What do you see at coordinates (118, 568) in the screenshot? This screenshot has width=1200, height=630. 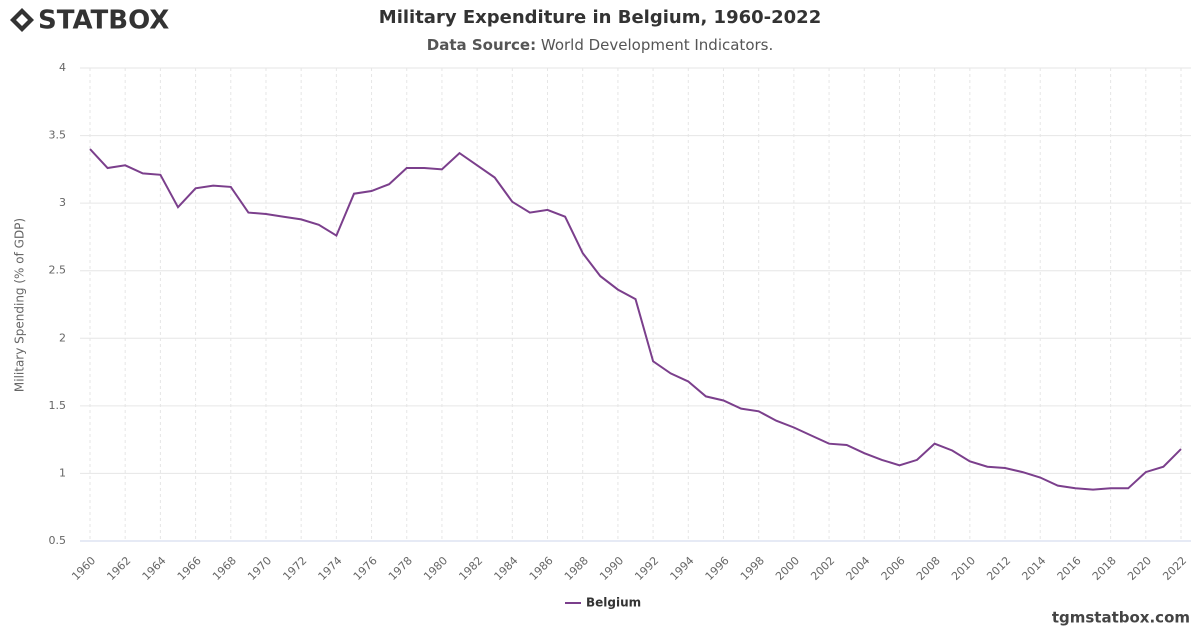 I see `x-tick-label: 1962` at bounding box center [118, 568].